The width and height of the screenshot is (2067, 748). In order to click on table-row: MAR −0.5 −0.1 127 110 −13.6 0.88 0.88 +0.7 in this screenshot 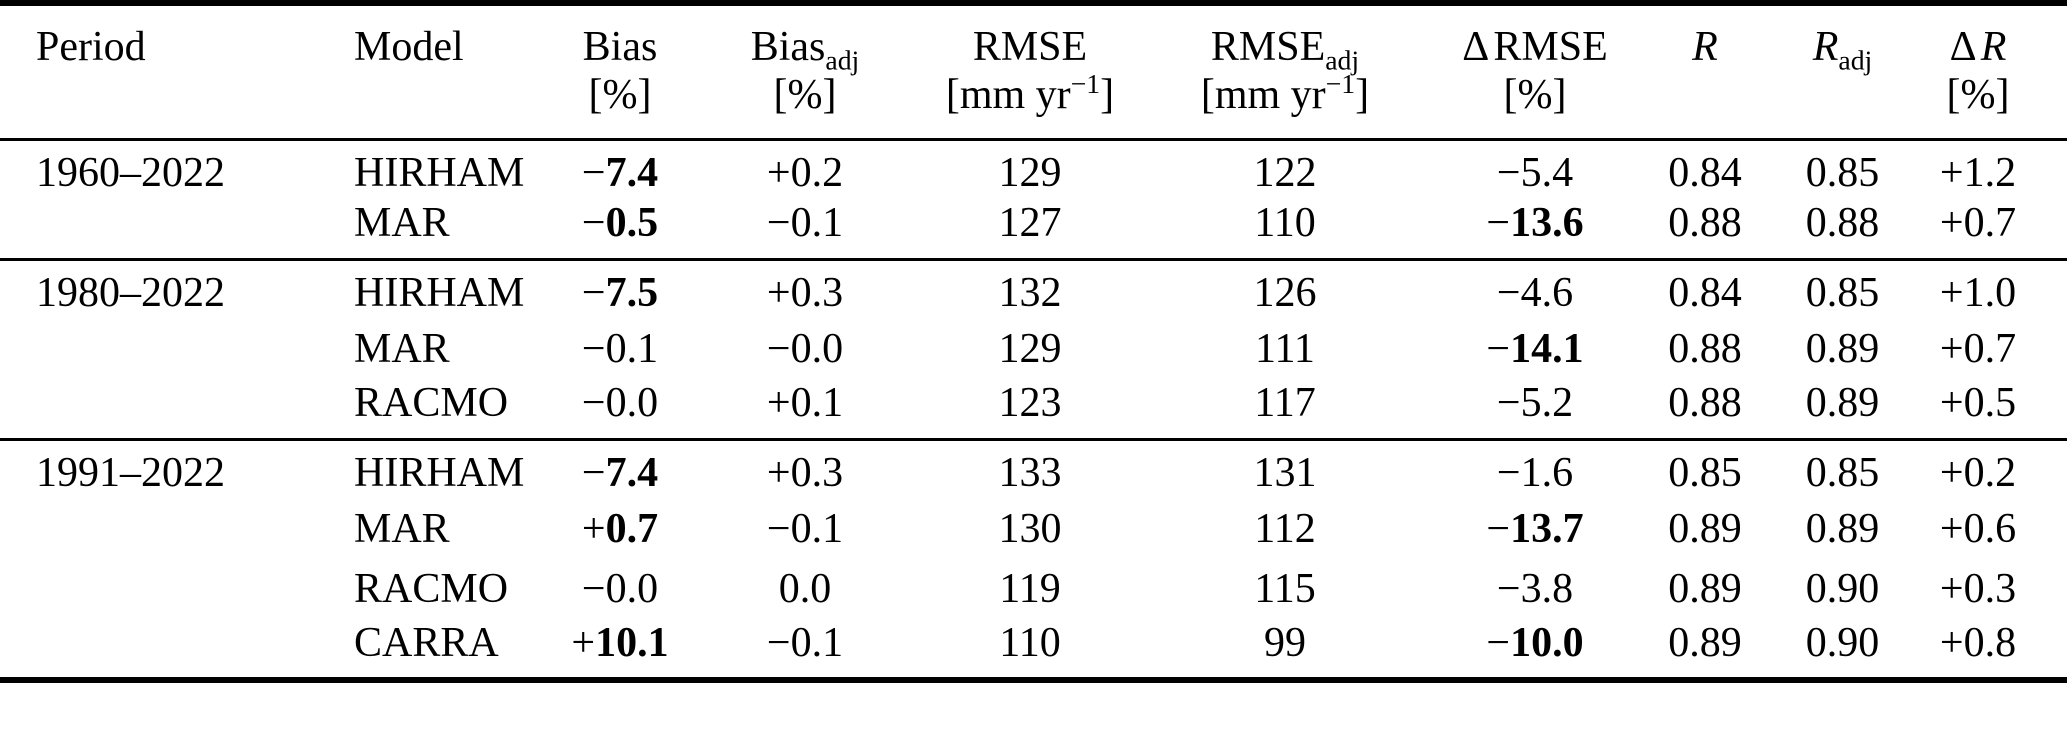, I will do `click(1033, 229)`.